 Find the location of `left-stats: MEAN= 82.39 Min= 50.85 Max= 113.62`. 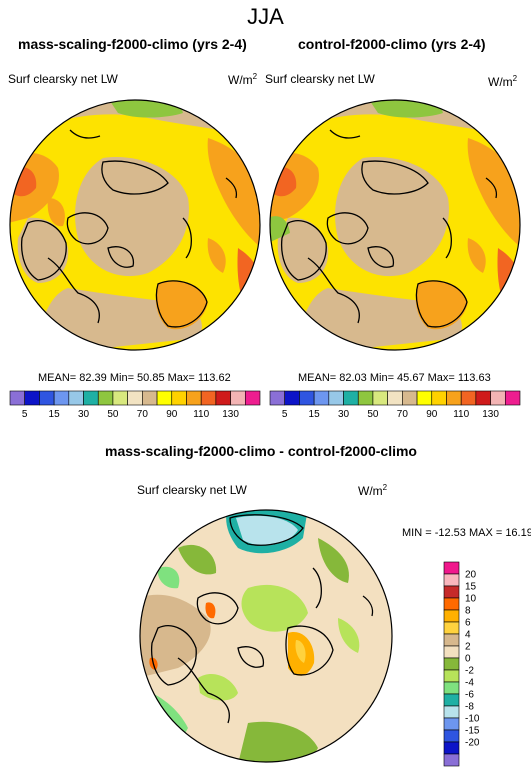

left-stats: MEAN= 82.39 Min= 50.85 Max= 113.62 is located at coordinates (134, 378).